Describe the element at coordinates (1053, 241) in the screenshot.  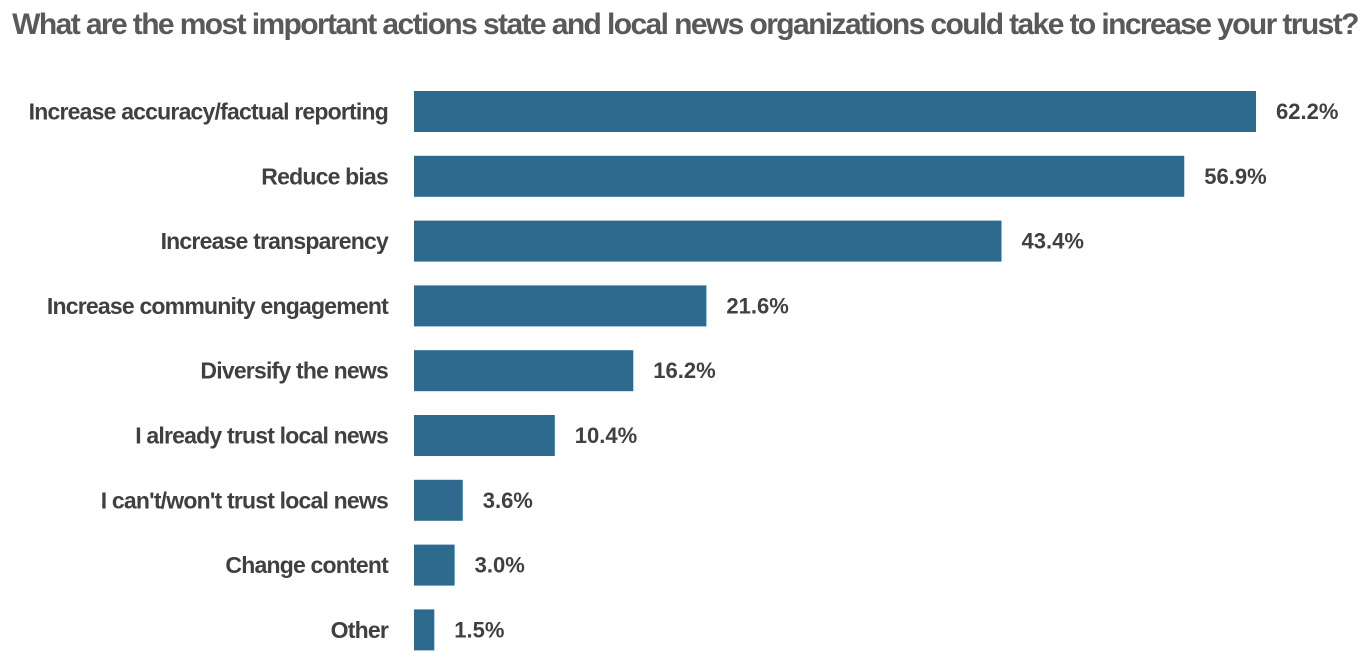
I see `value-label-3: 43.4%` at that location.